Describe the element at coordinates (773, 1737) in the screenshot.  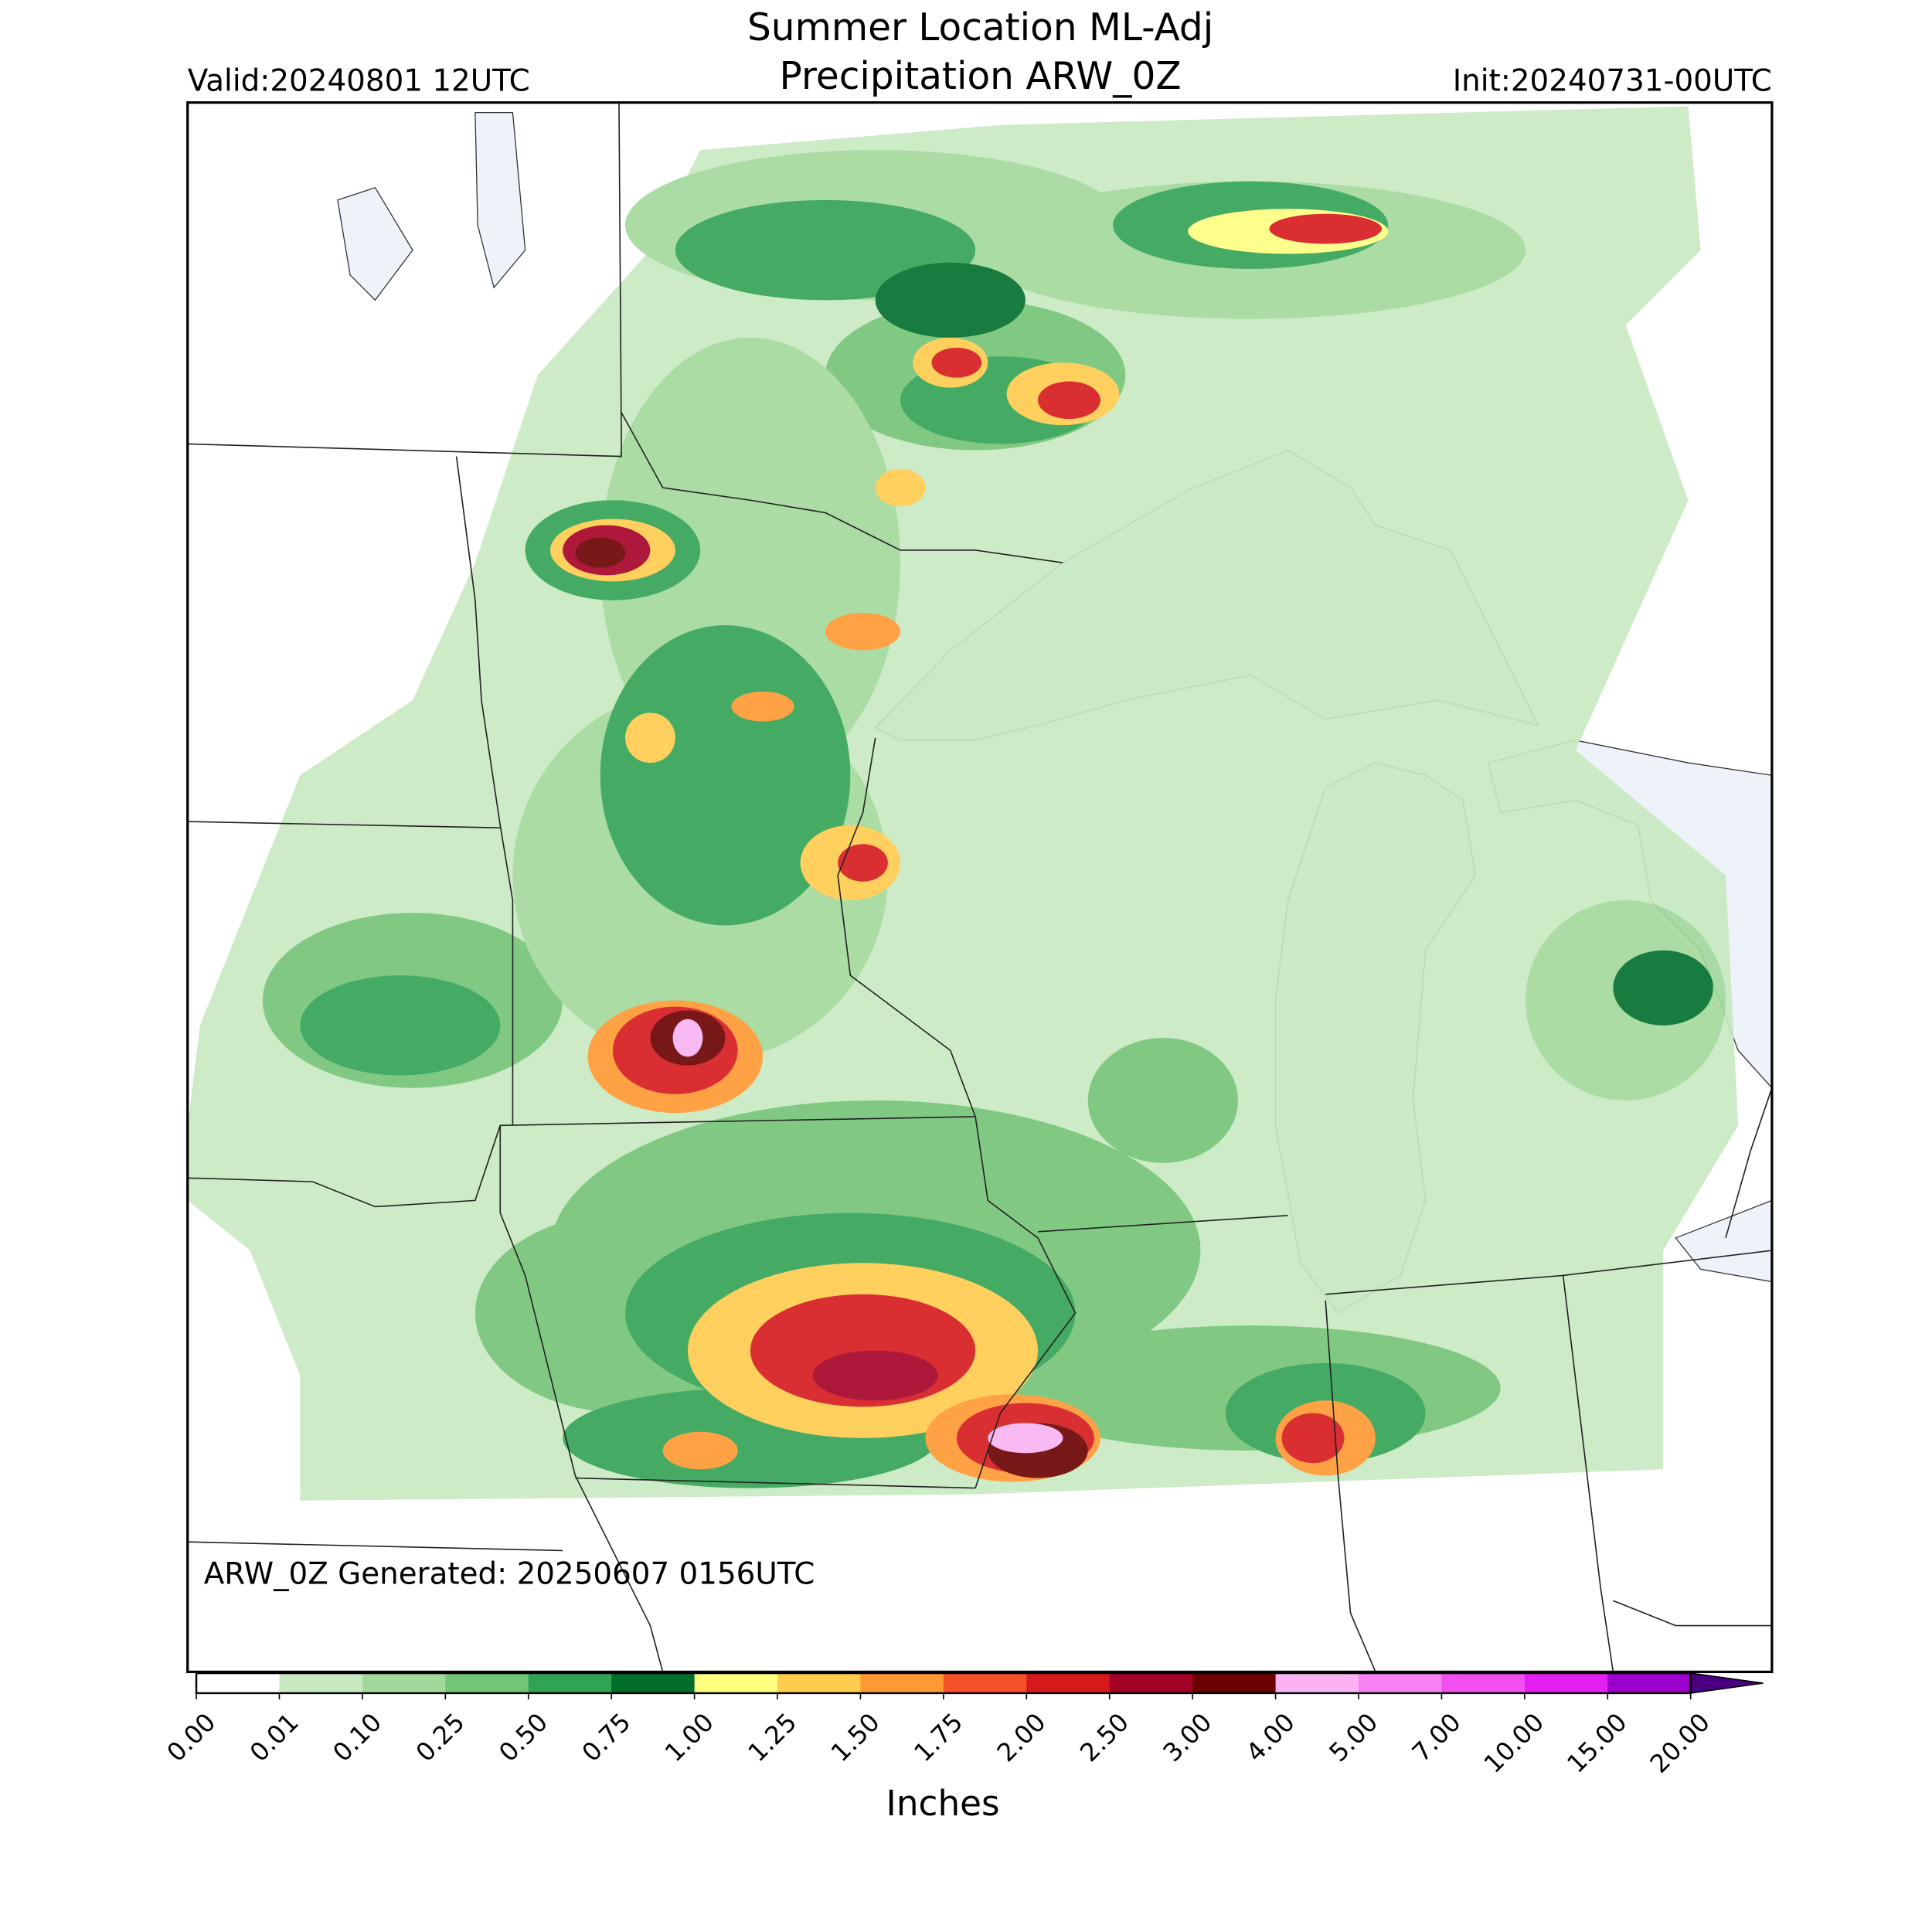
I see `colorbar-tick-label: 1.25` at that location.